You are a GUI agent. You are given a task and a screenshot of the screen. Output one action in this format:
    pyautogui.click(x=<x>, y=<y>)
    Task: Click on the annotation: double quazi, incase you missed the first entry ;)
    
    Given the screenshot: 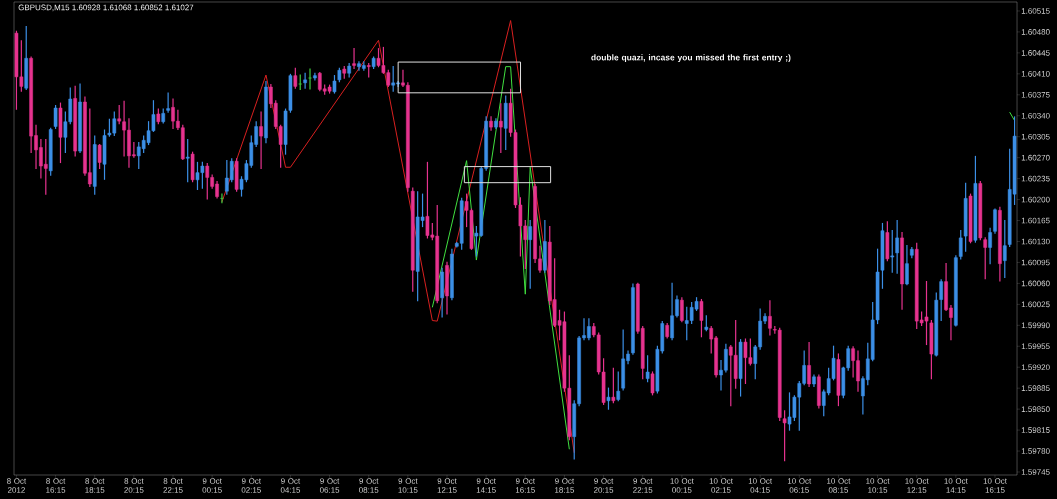 What is the action you would take?
    pyautogui.click(x=691, y=58)
    